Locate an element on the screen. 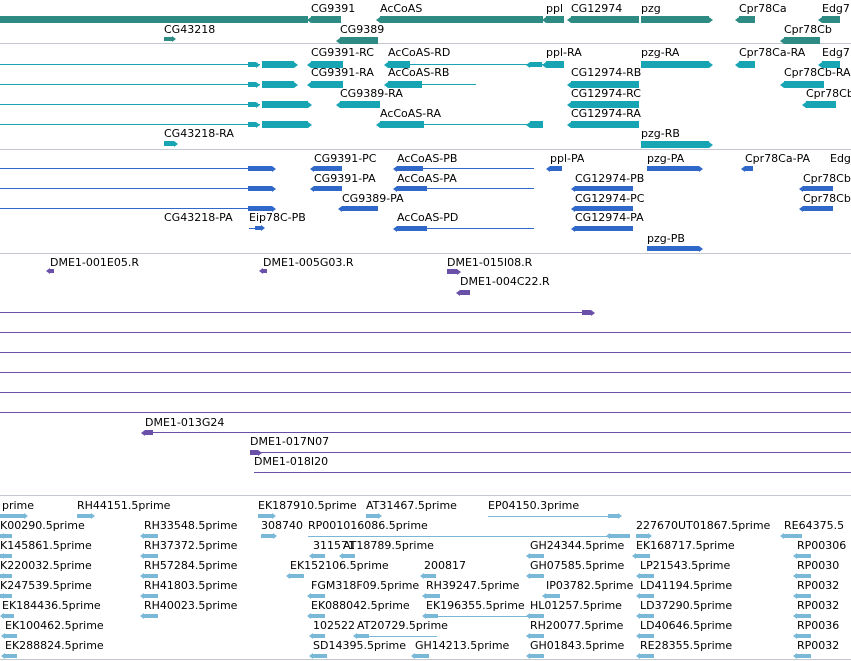 The image size is (851, 661). feature-label: GH14213.5prime is located at coordinates (462, 645).